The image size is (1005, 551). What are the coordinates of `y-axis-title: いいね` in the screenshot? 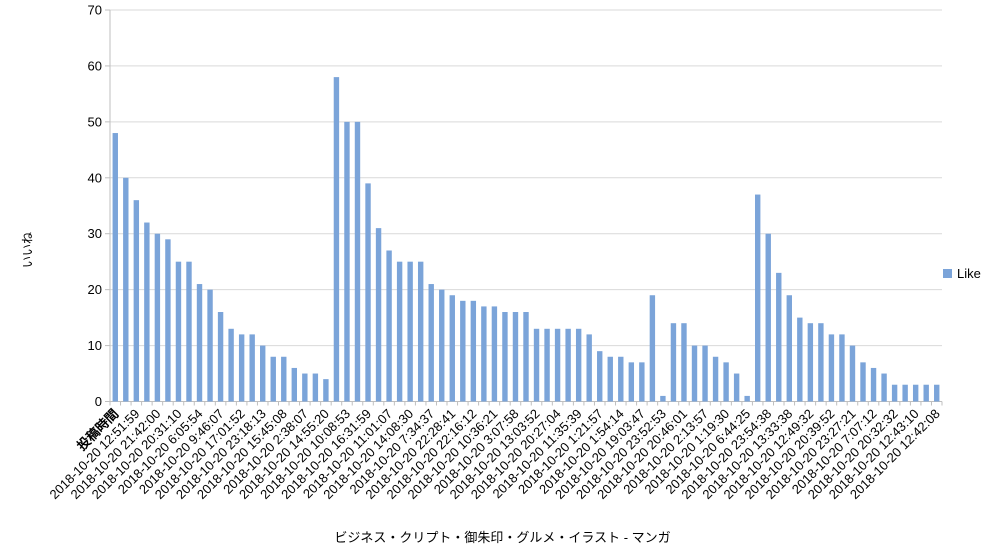 It's located at (27, 250).